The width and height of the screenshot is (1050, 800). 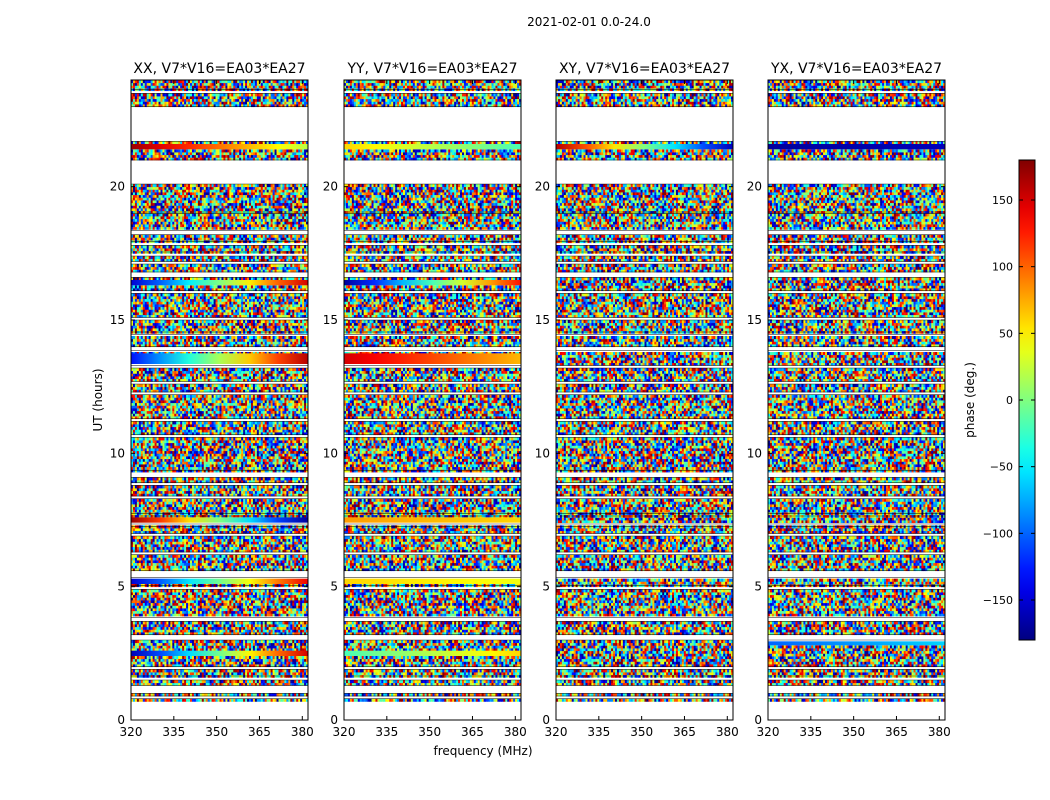 I want to click on panel-title: YY, V7*V16=EA03*EA27, so click(x=431, y=69).